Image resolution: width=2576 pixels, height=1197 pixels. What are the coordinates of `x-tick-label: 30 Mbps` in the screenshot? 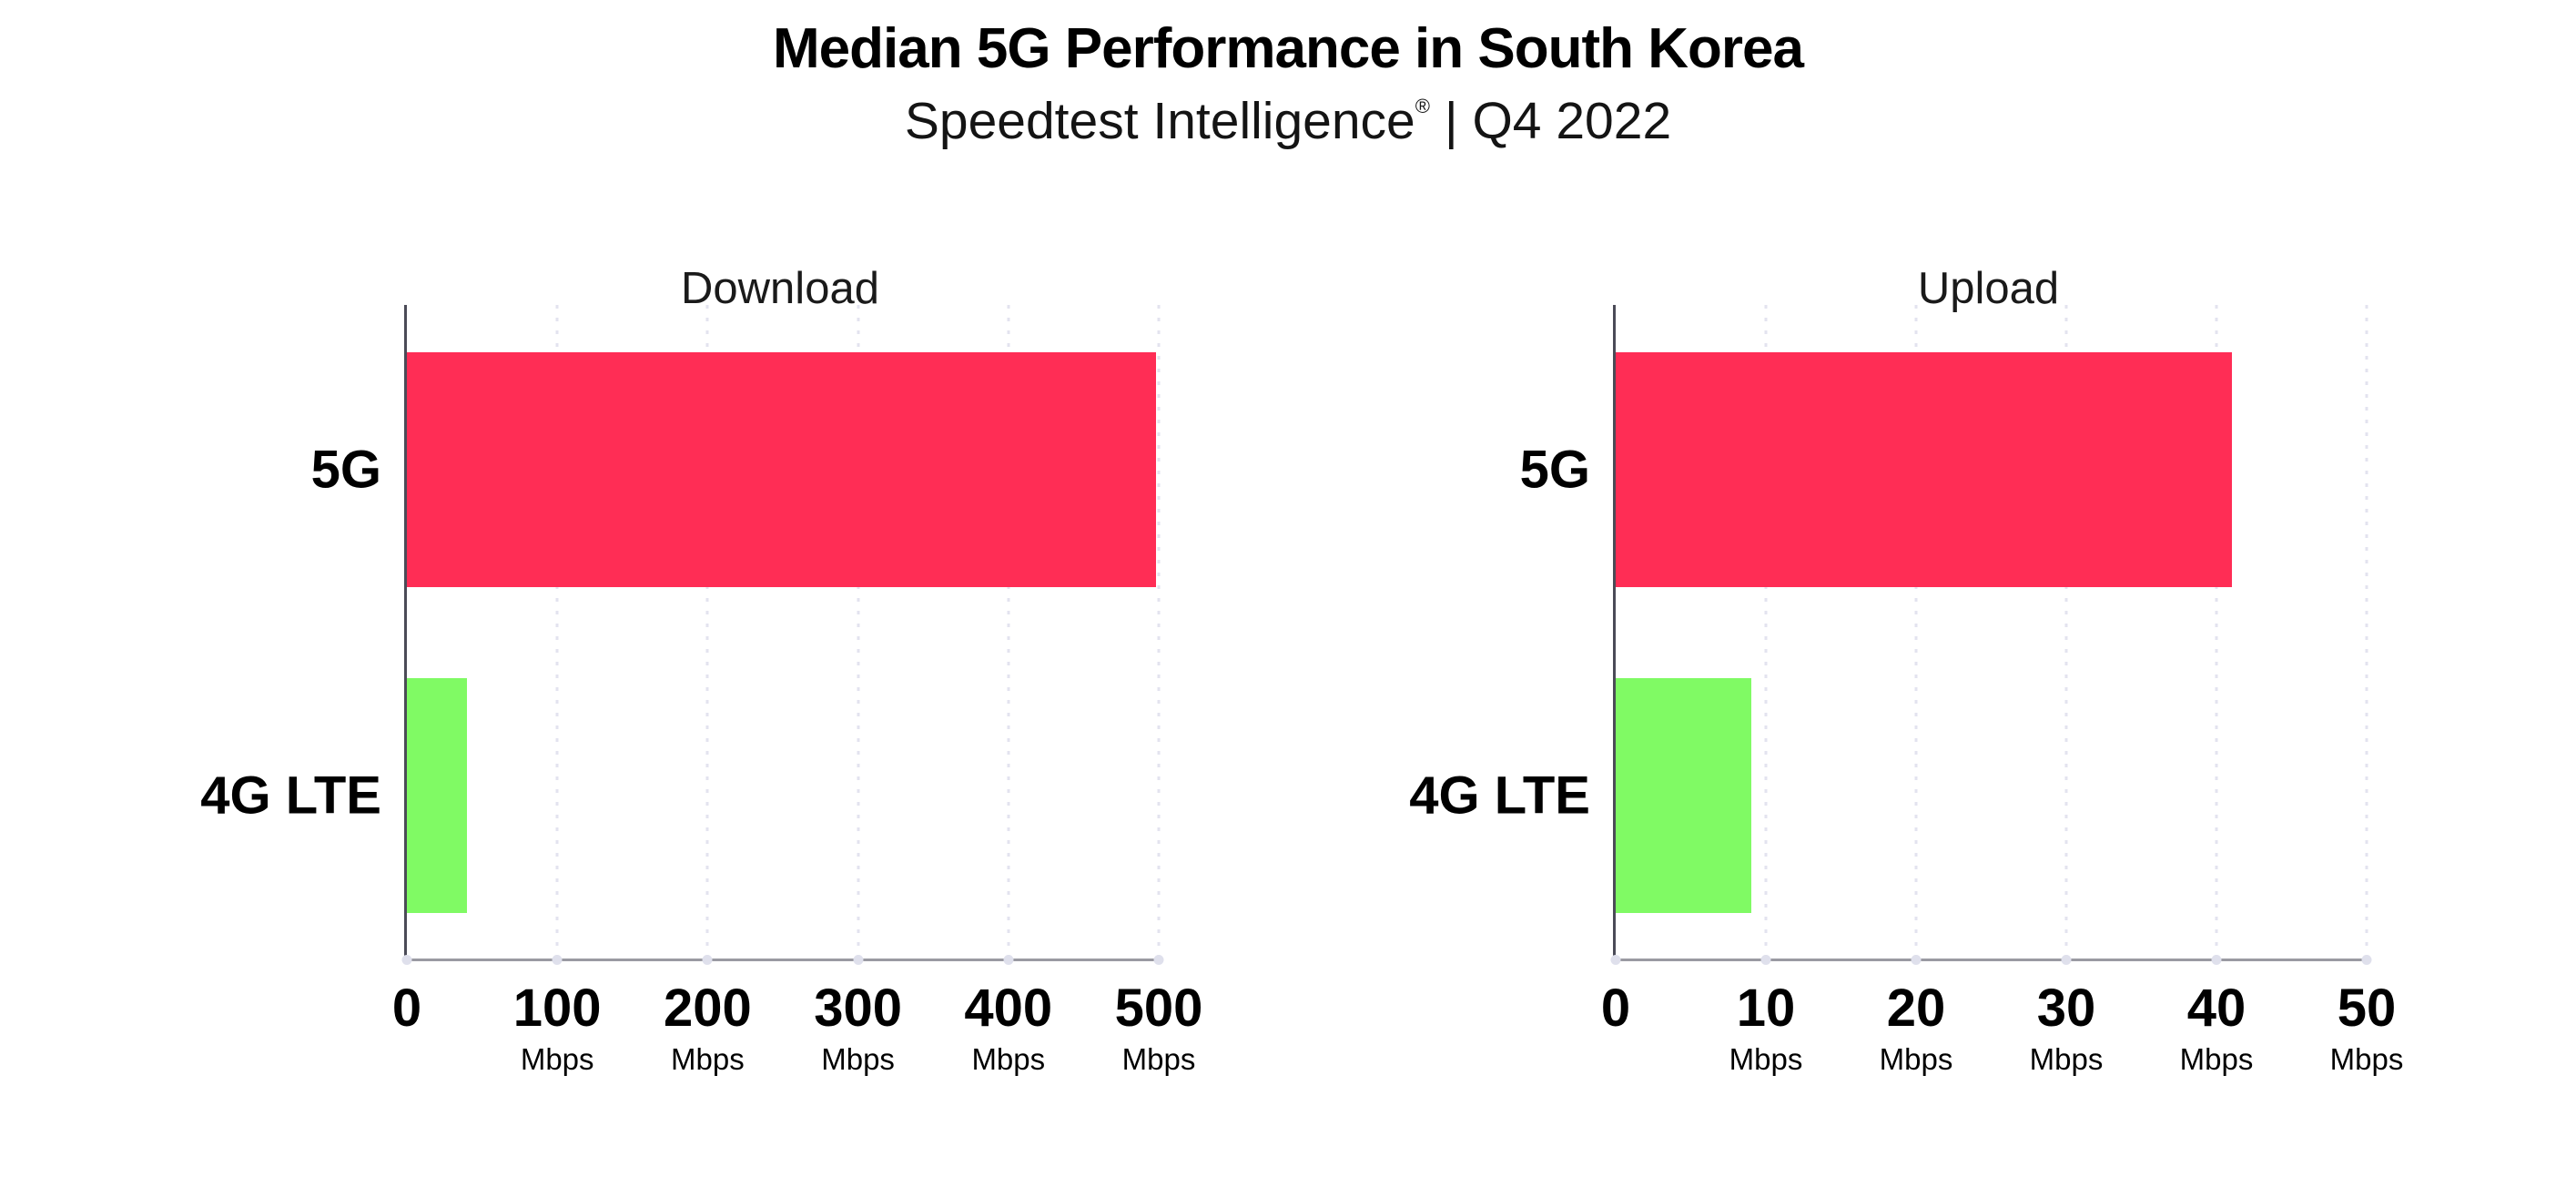 It's located at (2066, 1027).